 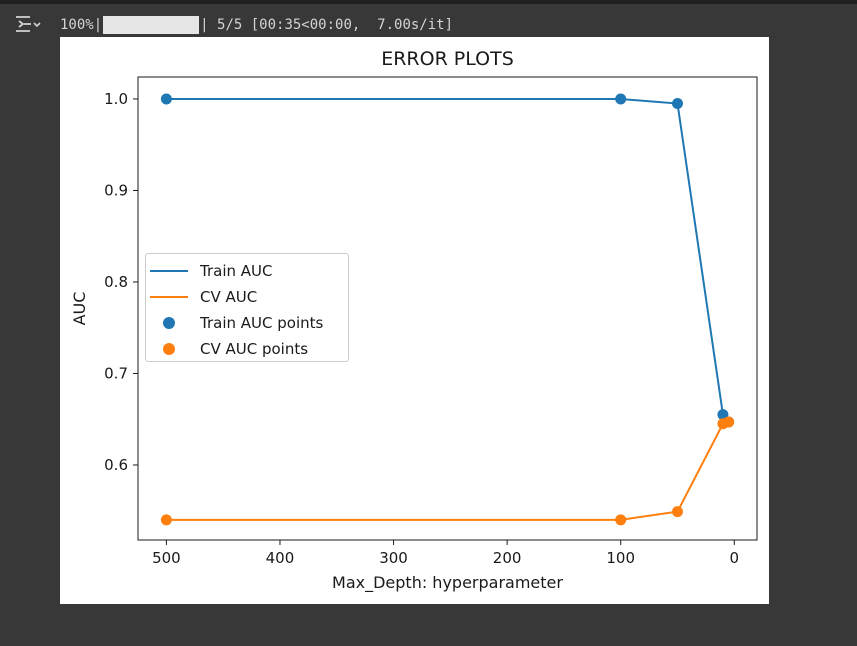 I want to click on x-tick-label: 100, so click(x=620, y=558).